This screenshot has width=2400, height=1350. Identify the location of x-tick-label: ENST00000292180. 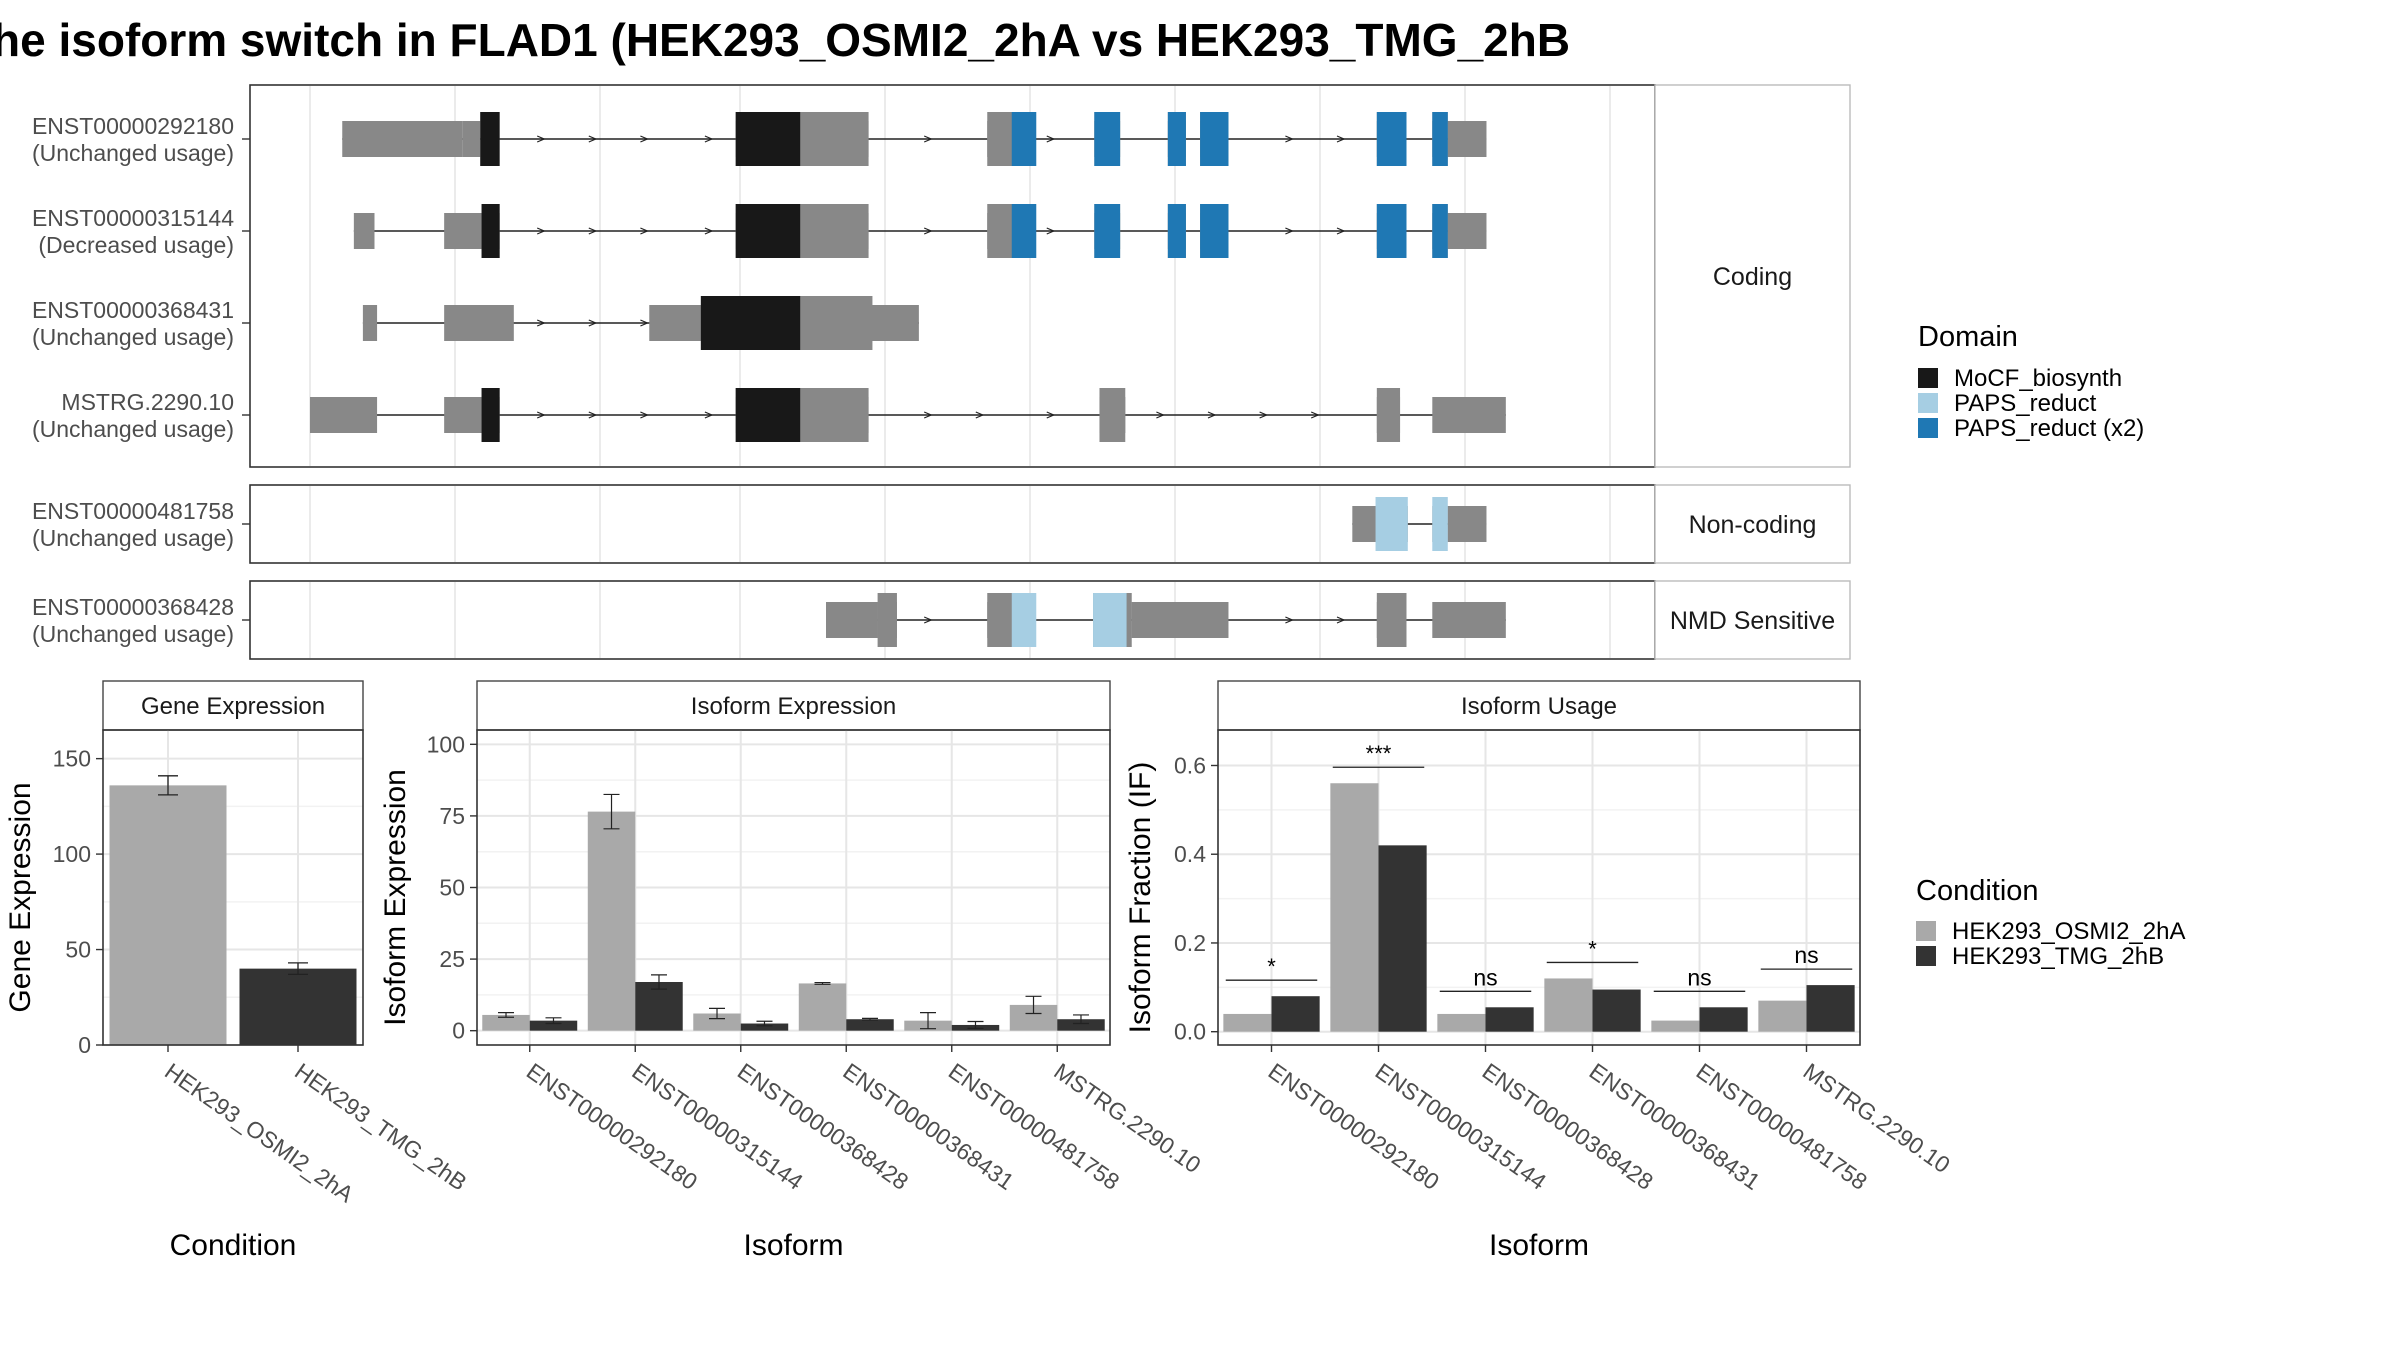
(612, 1126).